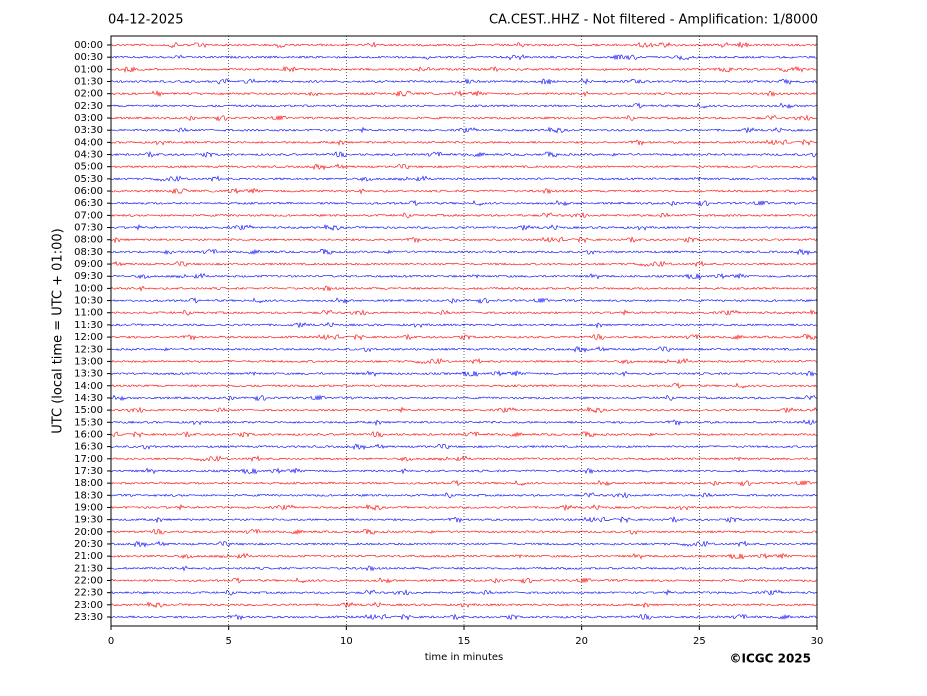  I want to click on y-tick-label: 13:30, so click(88, 374).